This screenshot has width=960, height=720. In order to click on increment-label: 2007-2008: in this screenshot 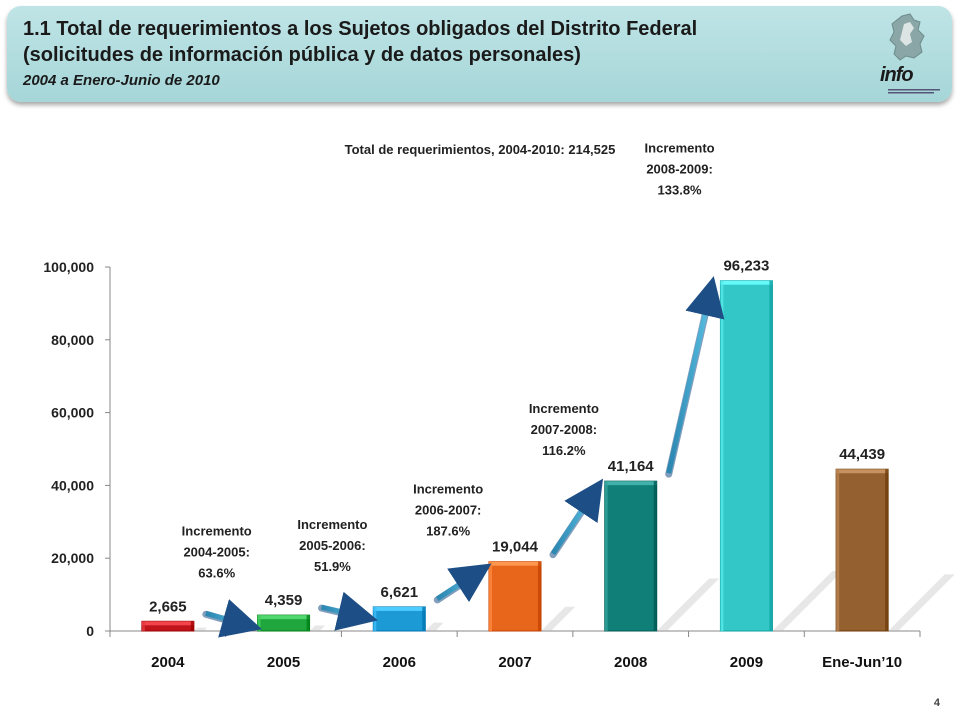, I will do `click(564, 429)`.